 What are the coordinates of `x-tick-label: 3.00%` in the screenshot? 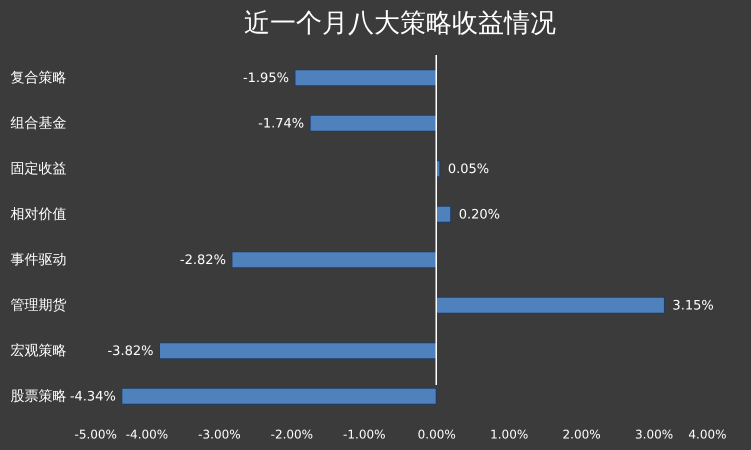 It's located at (654, 435).